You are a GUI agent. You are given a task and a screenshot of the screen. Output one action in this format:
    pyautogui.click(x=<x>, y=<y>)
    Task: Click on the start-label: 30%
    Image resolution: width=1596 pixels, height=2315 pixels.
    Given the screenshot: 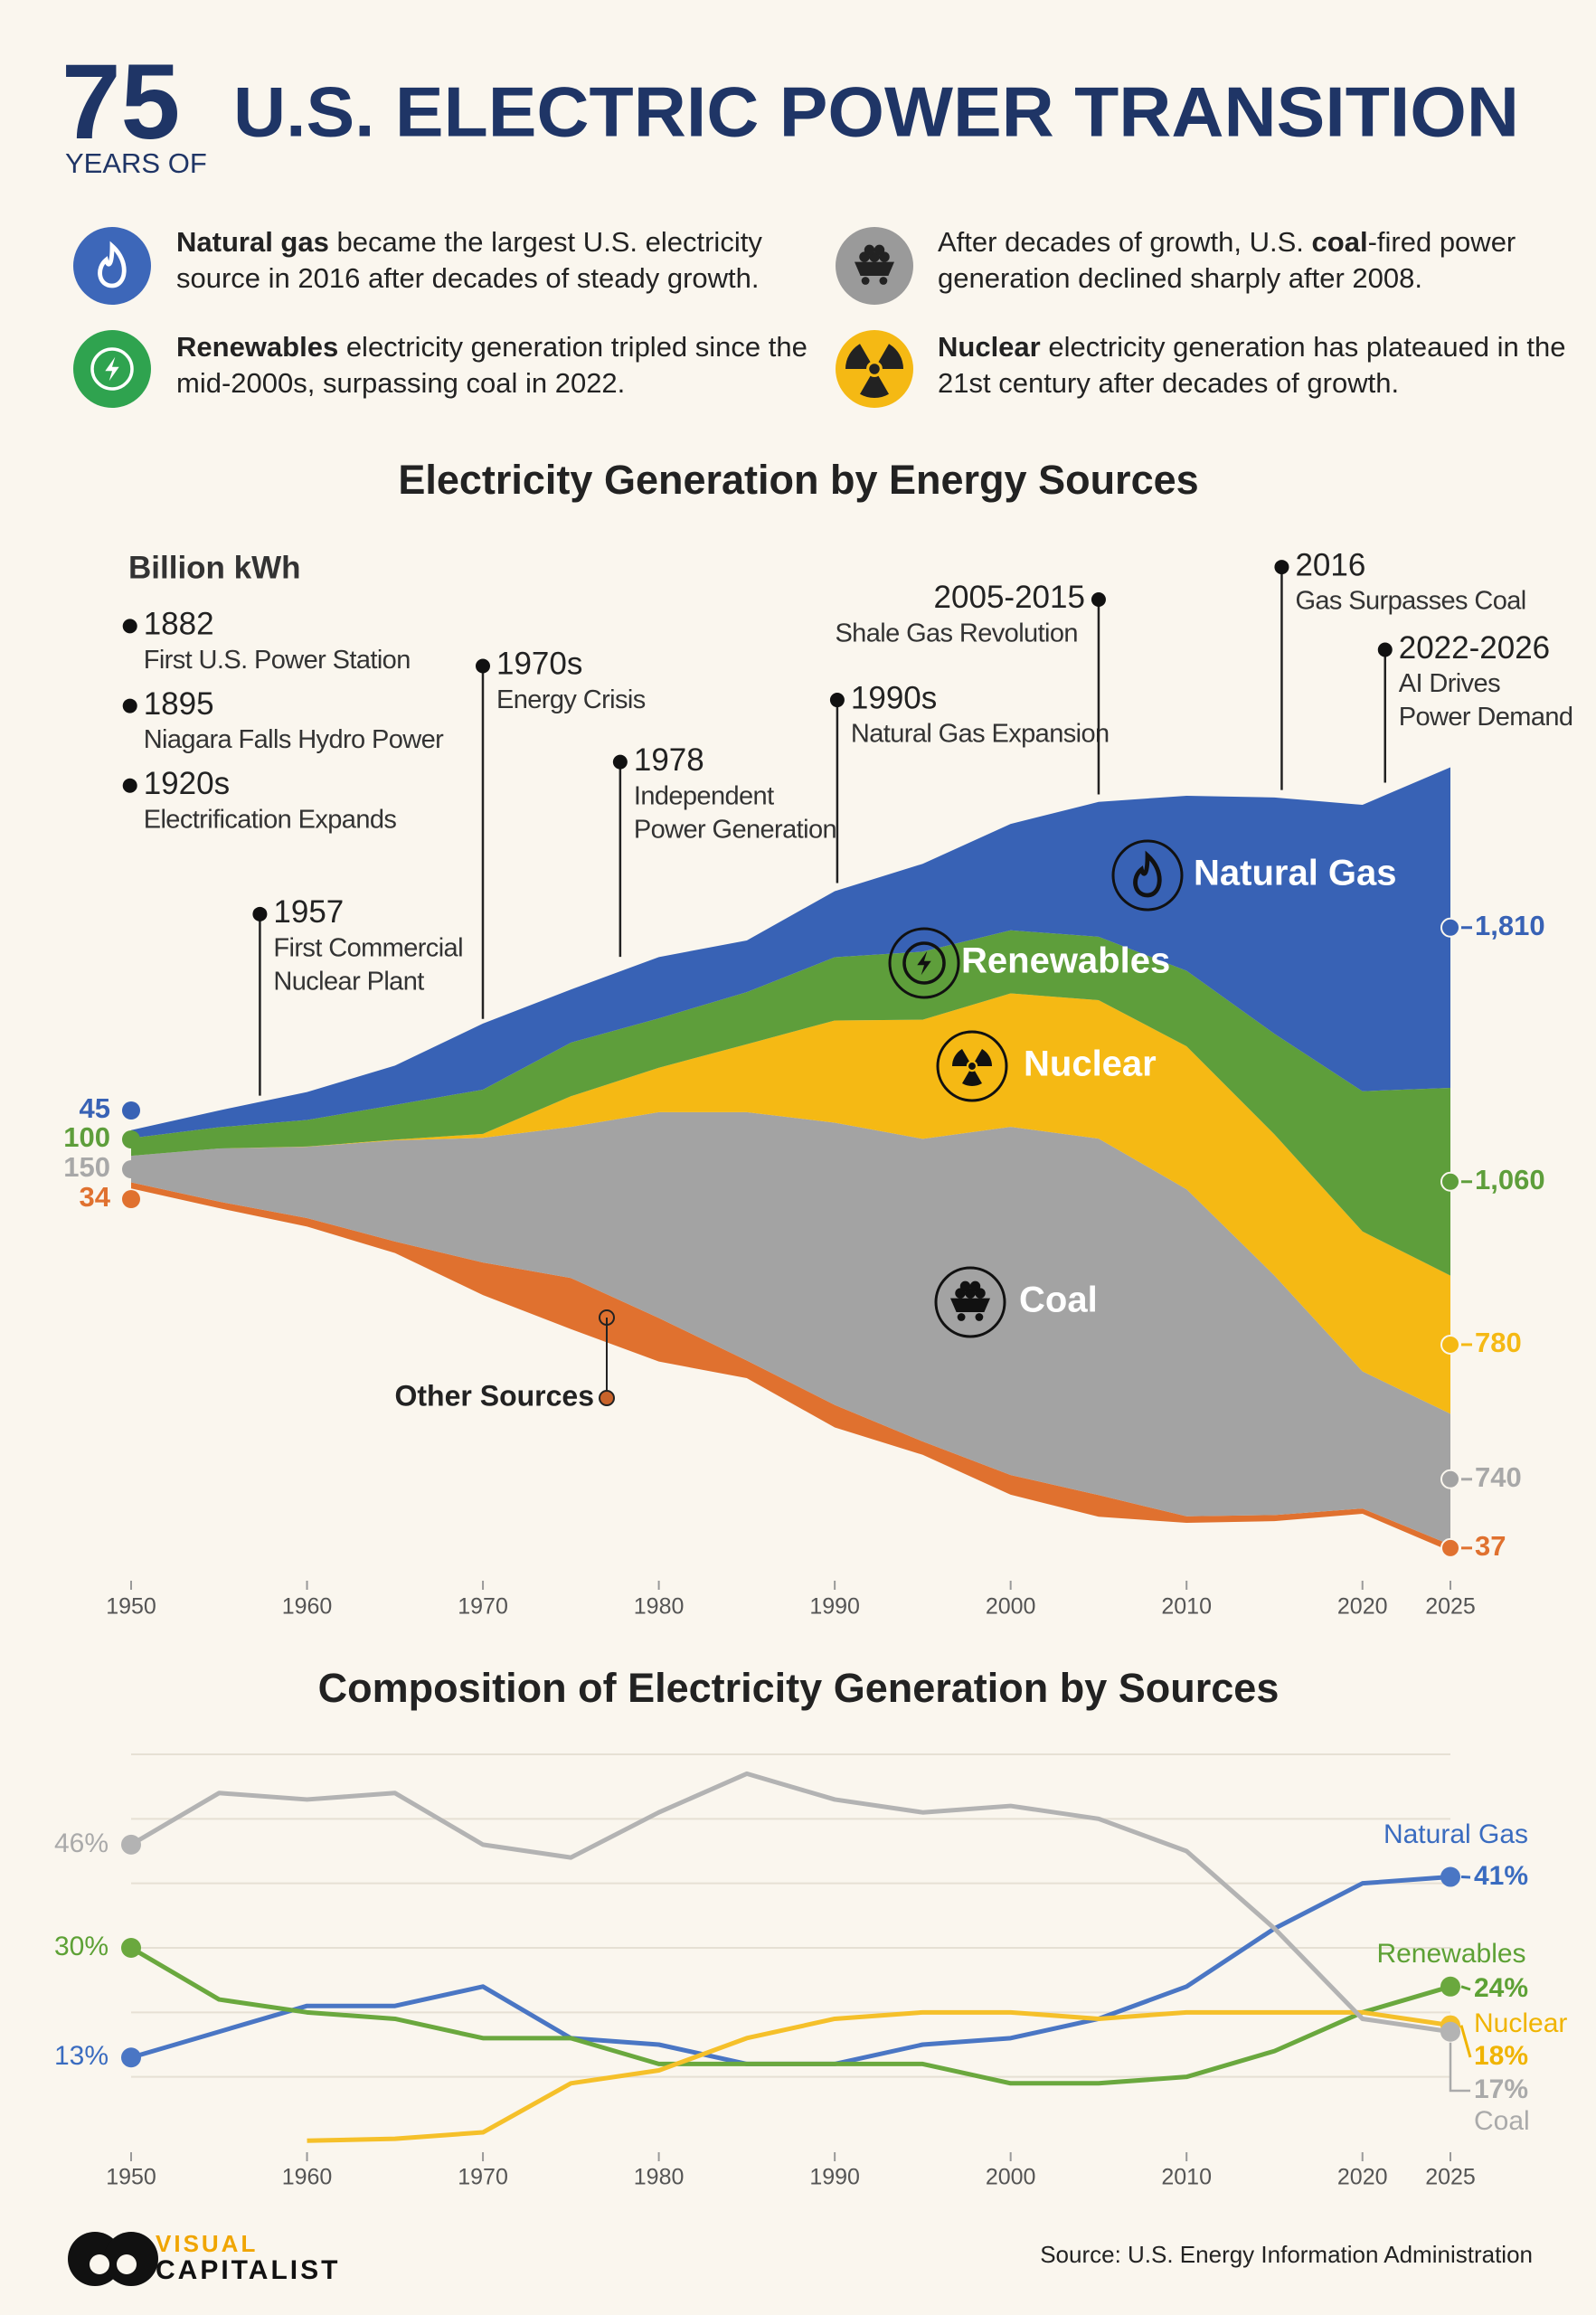 What is the action you would take?
    pyautogui.click(x=82, y=1947)
    